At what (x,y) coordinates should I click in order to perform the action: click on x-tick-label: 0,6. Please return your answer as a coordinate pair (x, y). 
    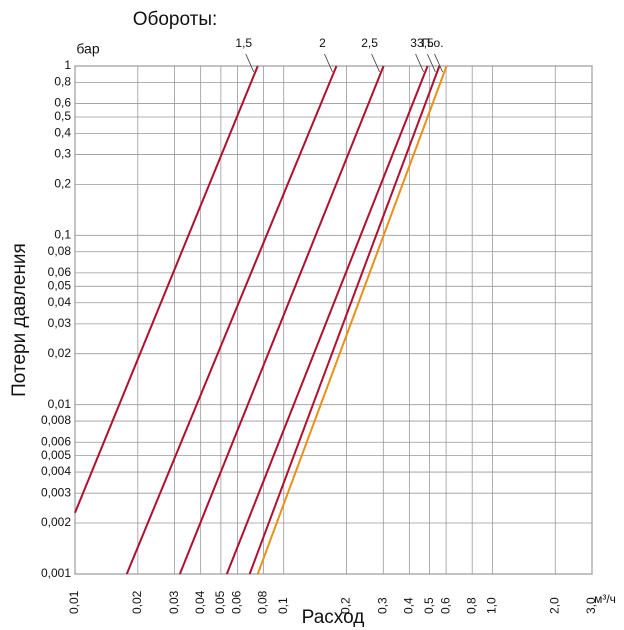
    Looking at the image, I should click on (445, 605).